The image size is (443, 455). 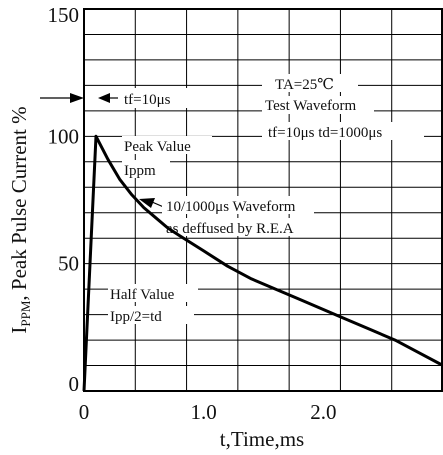 What do you see at coordinates (74, 384) in the screenshot?
I see `y-tick-label: 0` at bounding box center [74, 384].